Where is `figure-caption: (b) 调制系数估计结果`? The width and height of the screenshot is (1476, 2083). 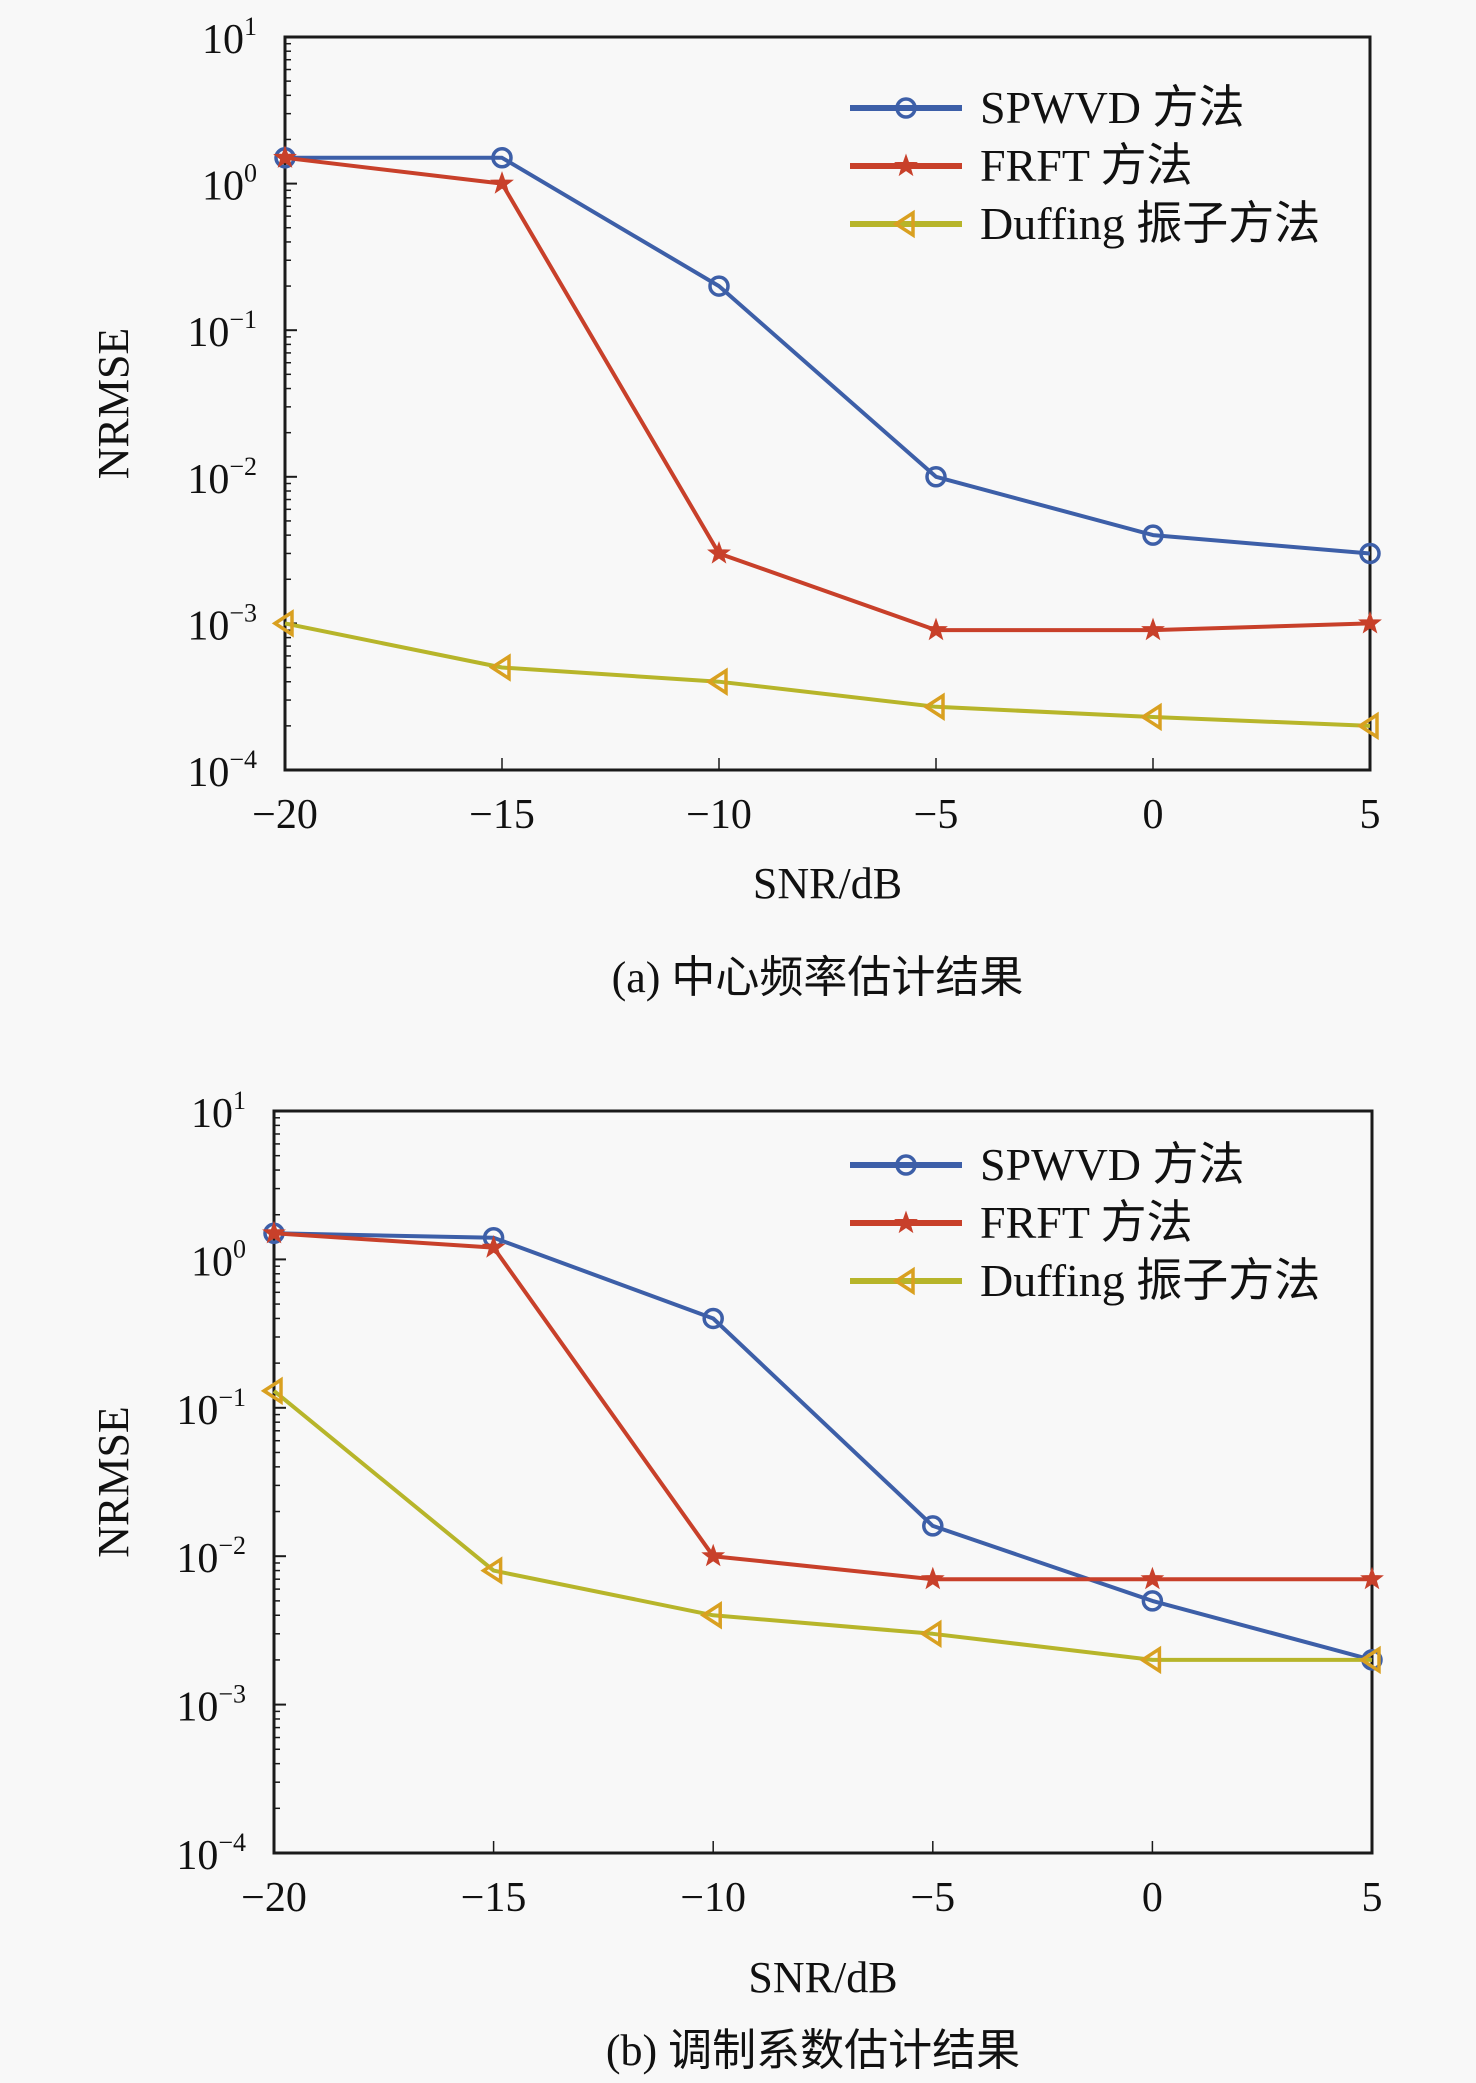
figure-caption: (b) 调制系数估计结果 is located at coordinates (813, 2050).